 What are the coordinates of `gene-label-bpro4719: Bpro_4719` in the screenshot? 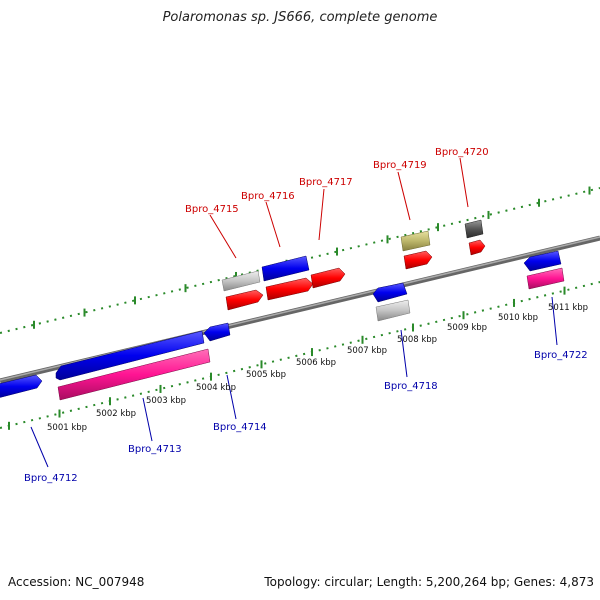 It's located at (400, 165).